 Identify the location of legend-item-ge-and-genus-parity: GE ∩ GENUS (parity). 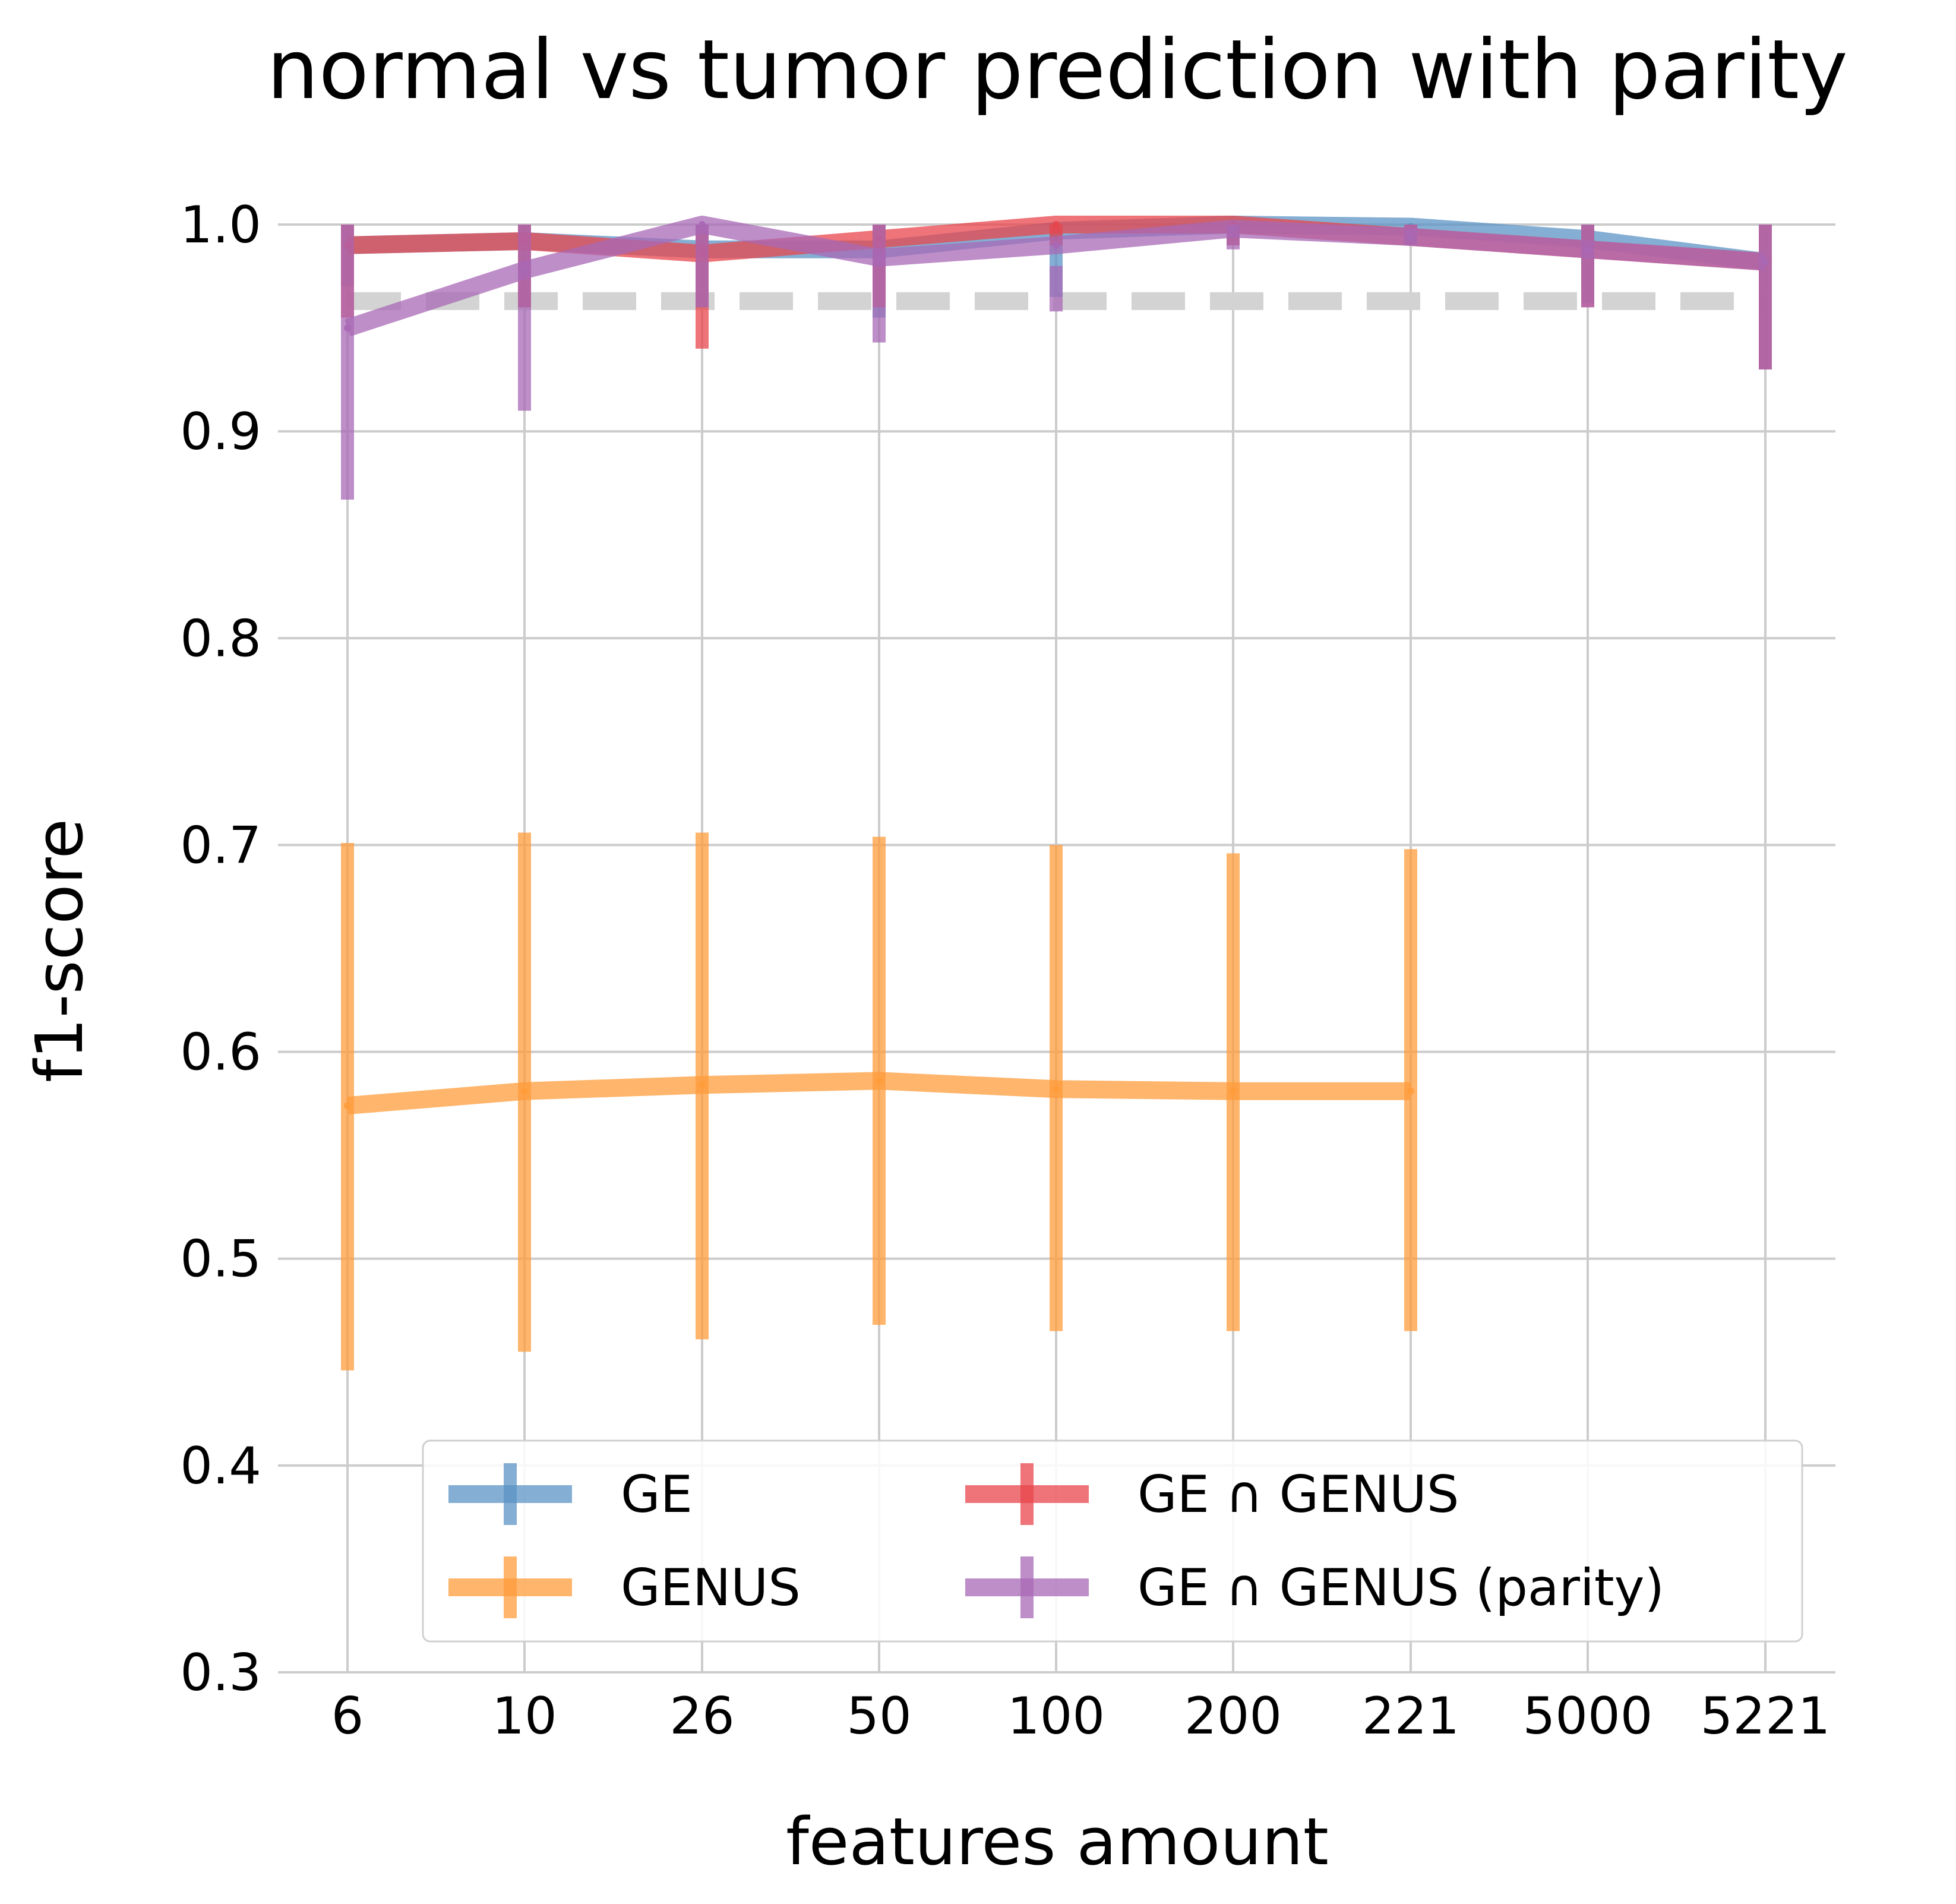
(1315, 1587).